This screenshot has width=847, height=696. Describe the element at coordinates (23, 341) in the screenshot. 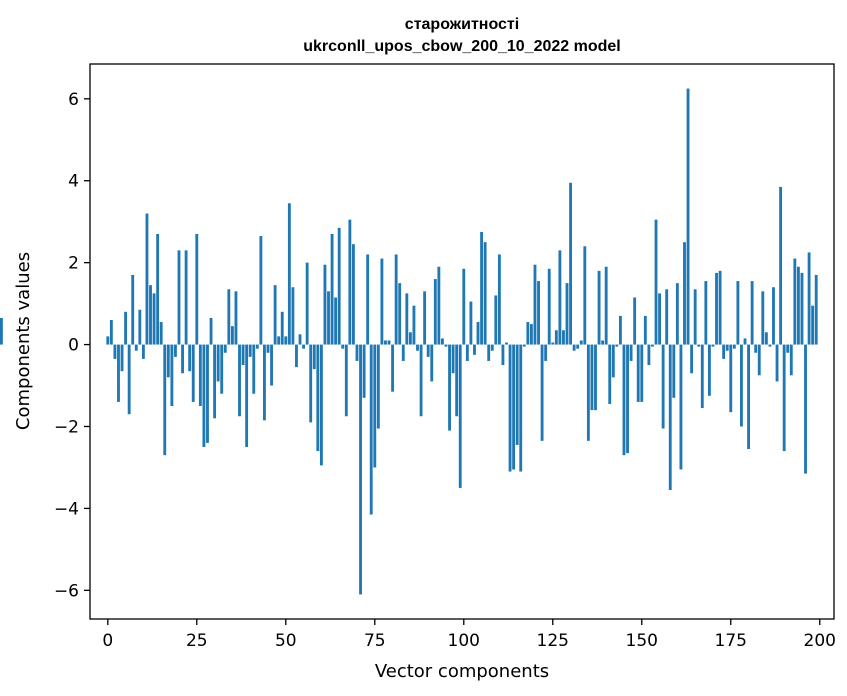

I see `y-axis-label: Components values` at that location.